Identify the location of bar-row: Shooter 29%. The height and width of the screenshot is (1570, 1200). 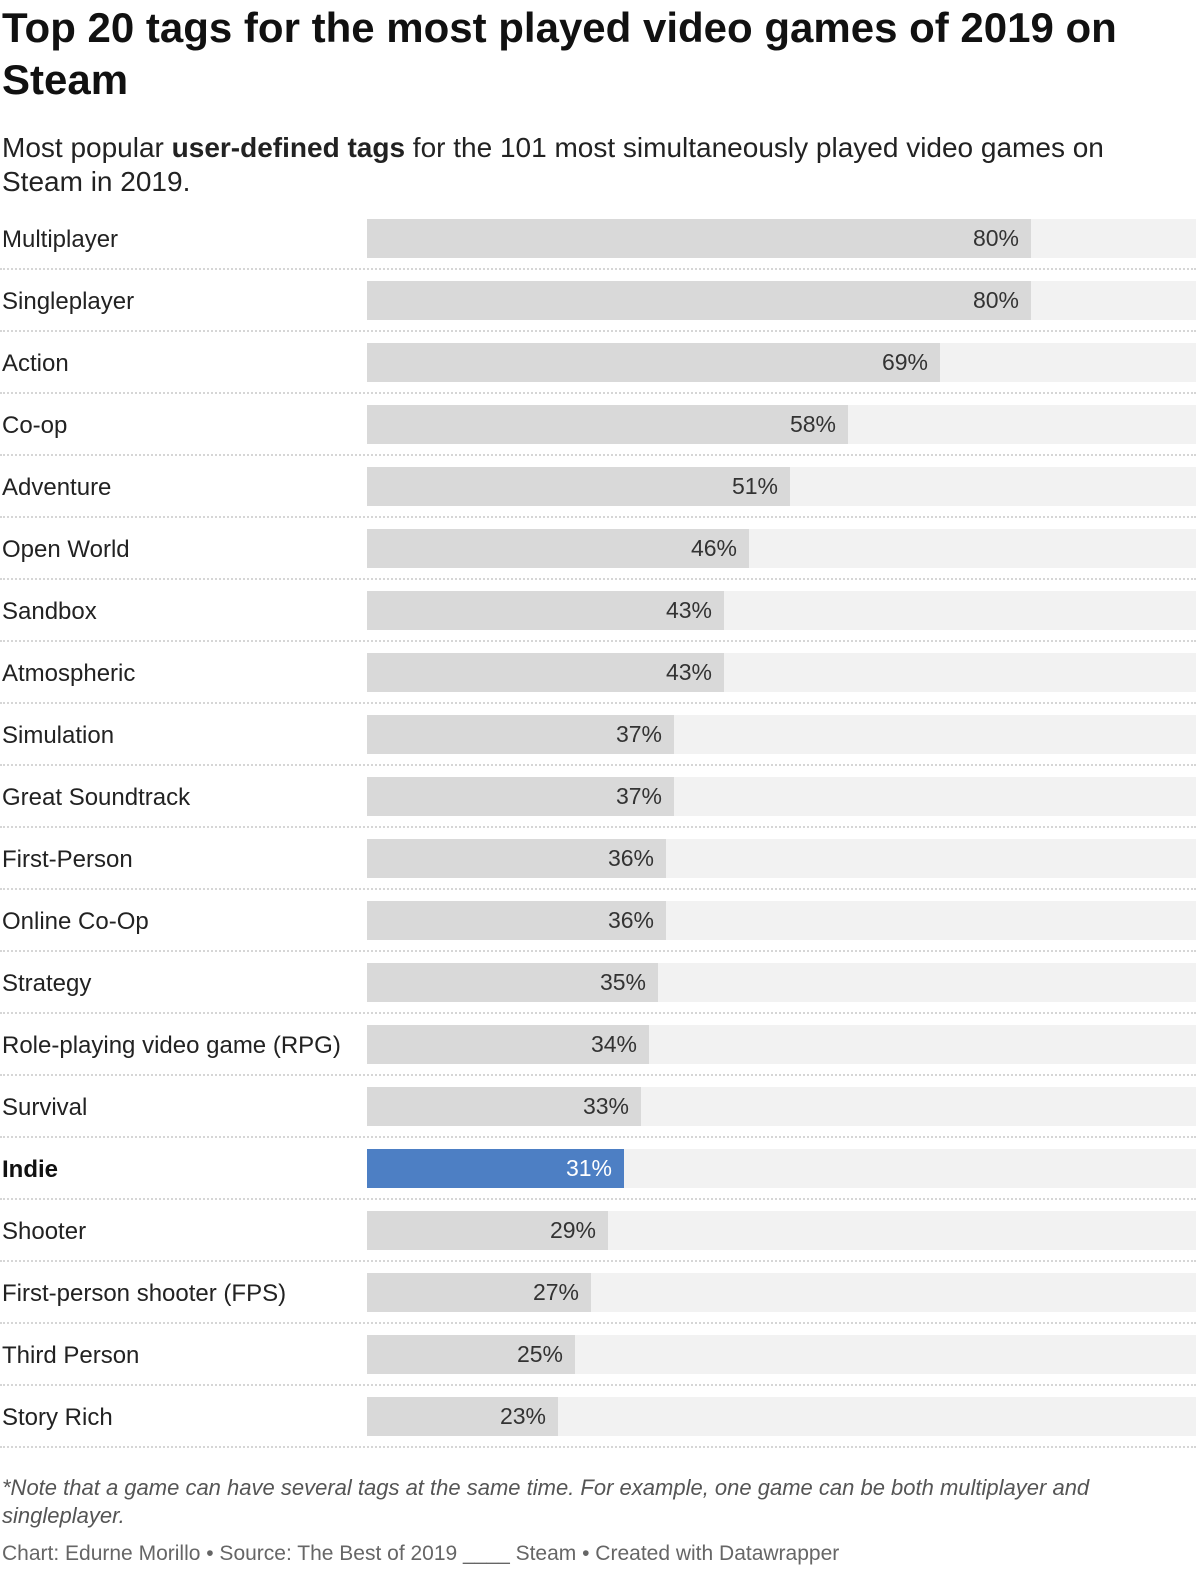
(598, 1231).